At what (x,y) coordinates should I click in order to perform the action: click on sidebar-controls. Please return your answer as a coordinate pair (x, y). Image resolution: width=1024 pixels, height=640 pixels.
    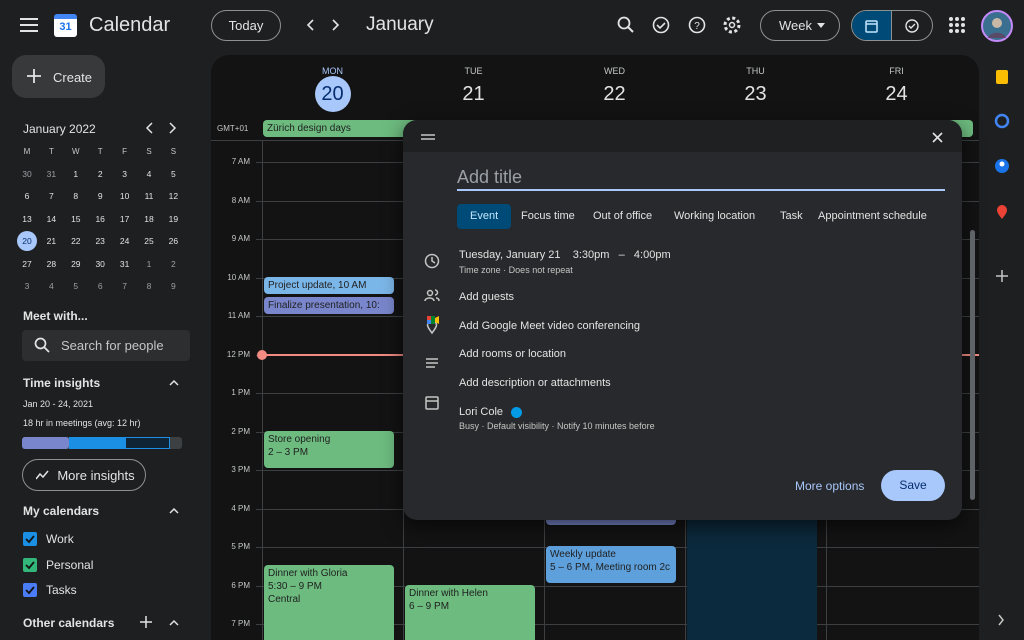
    Looking at the image, I should click on (160, 503).